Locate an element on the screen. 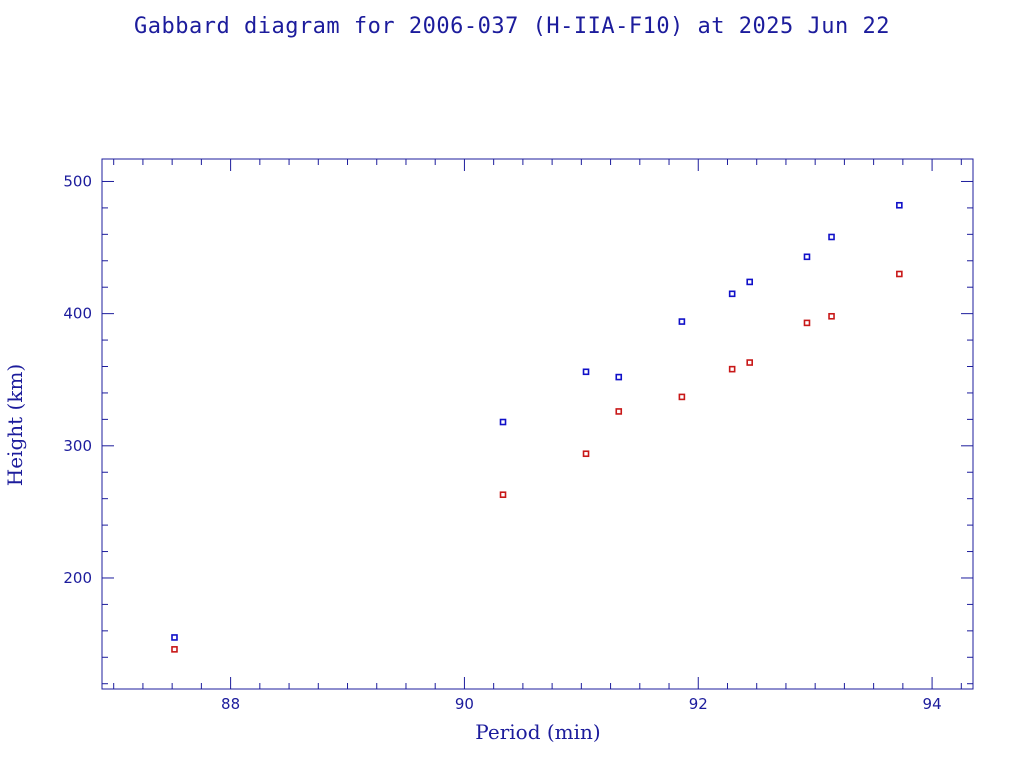 This screenshot has width=1024, height=768. y-tick-label: 200 is located at coordinates (77, 578).